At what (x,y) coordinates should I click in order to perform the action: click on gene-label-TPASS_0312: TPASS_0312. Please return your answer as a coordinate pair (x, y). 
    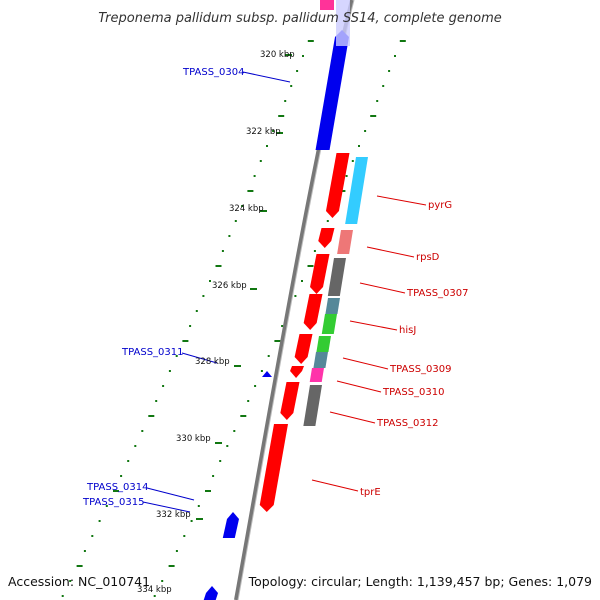
    Looking at the image, I should click on (407, 423).